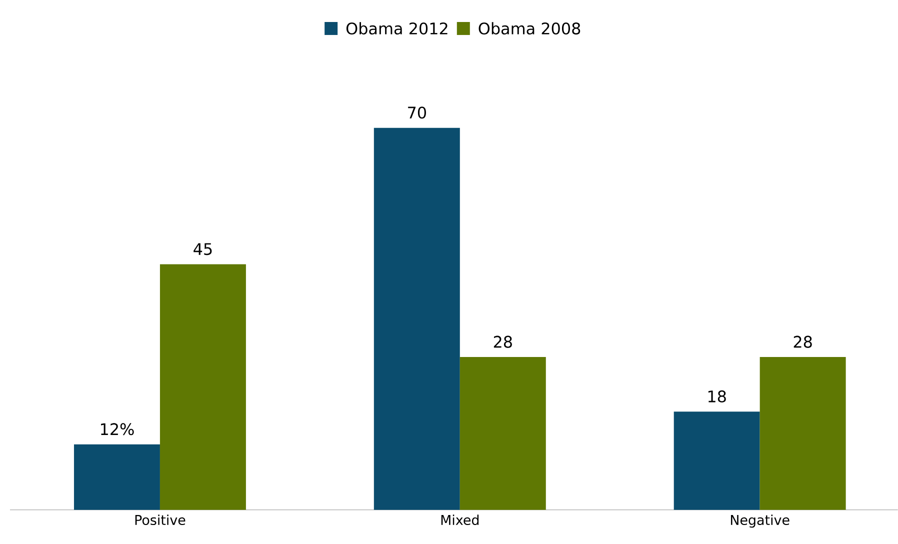 This screenshot has width=898, height=544. Describe the element at coordinates (529, 28) in the screenshot. I see `legend-label: Obama 2008` at that location.